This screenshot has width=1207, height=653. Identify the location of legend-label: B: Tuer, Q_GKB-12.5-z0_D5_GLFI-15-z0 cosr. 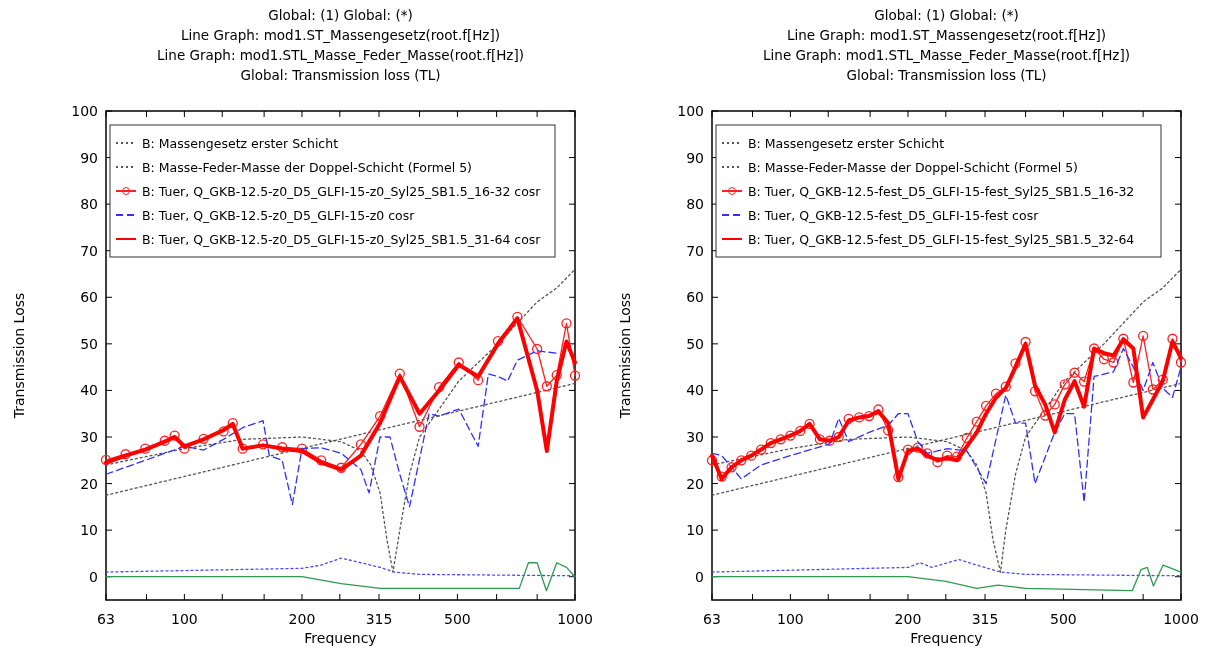
(279, 215).